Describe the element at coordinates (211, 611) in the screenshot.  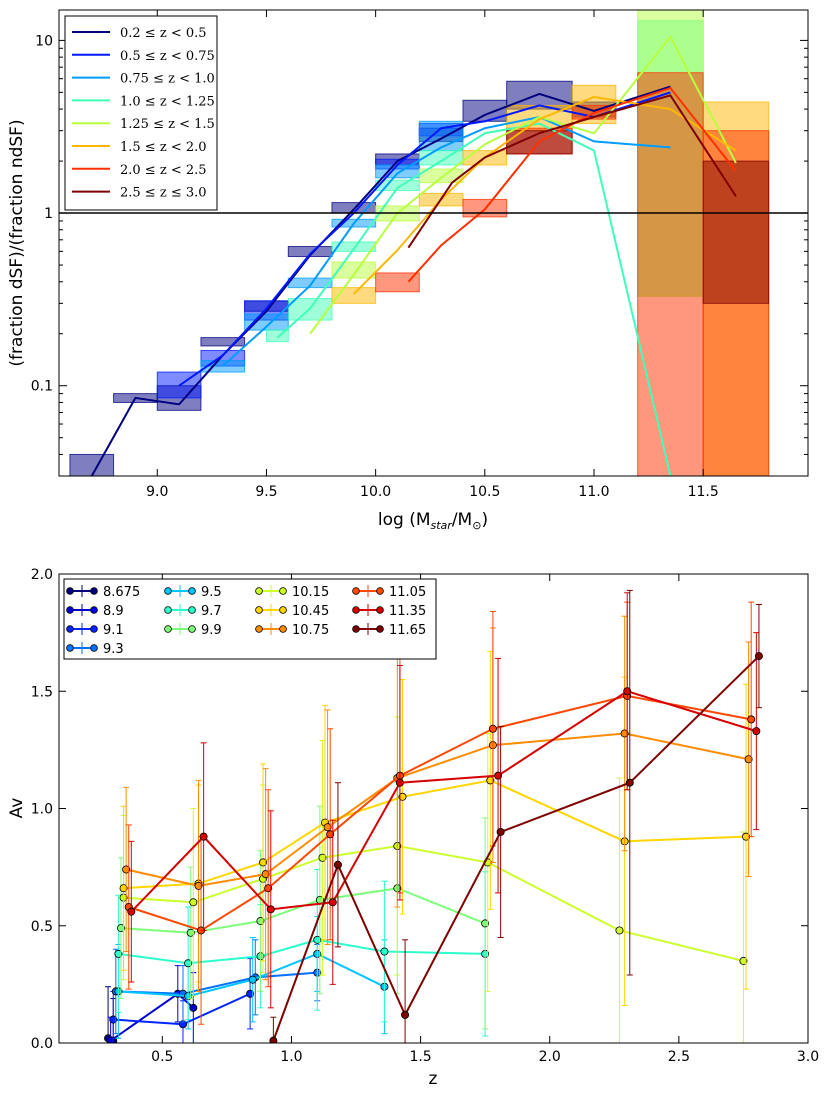
I see `bottom-legend-label-5: 9.7` at that location.